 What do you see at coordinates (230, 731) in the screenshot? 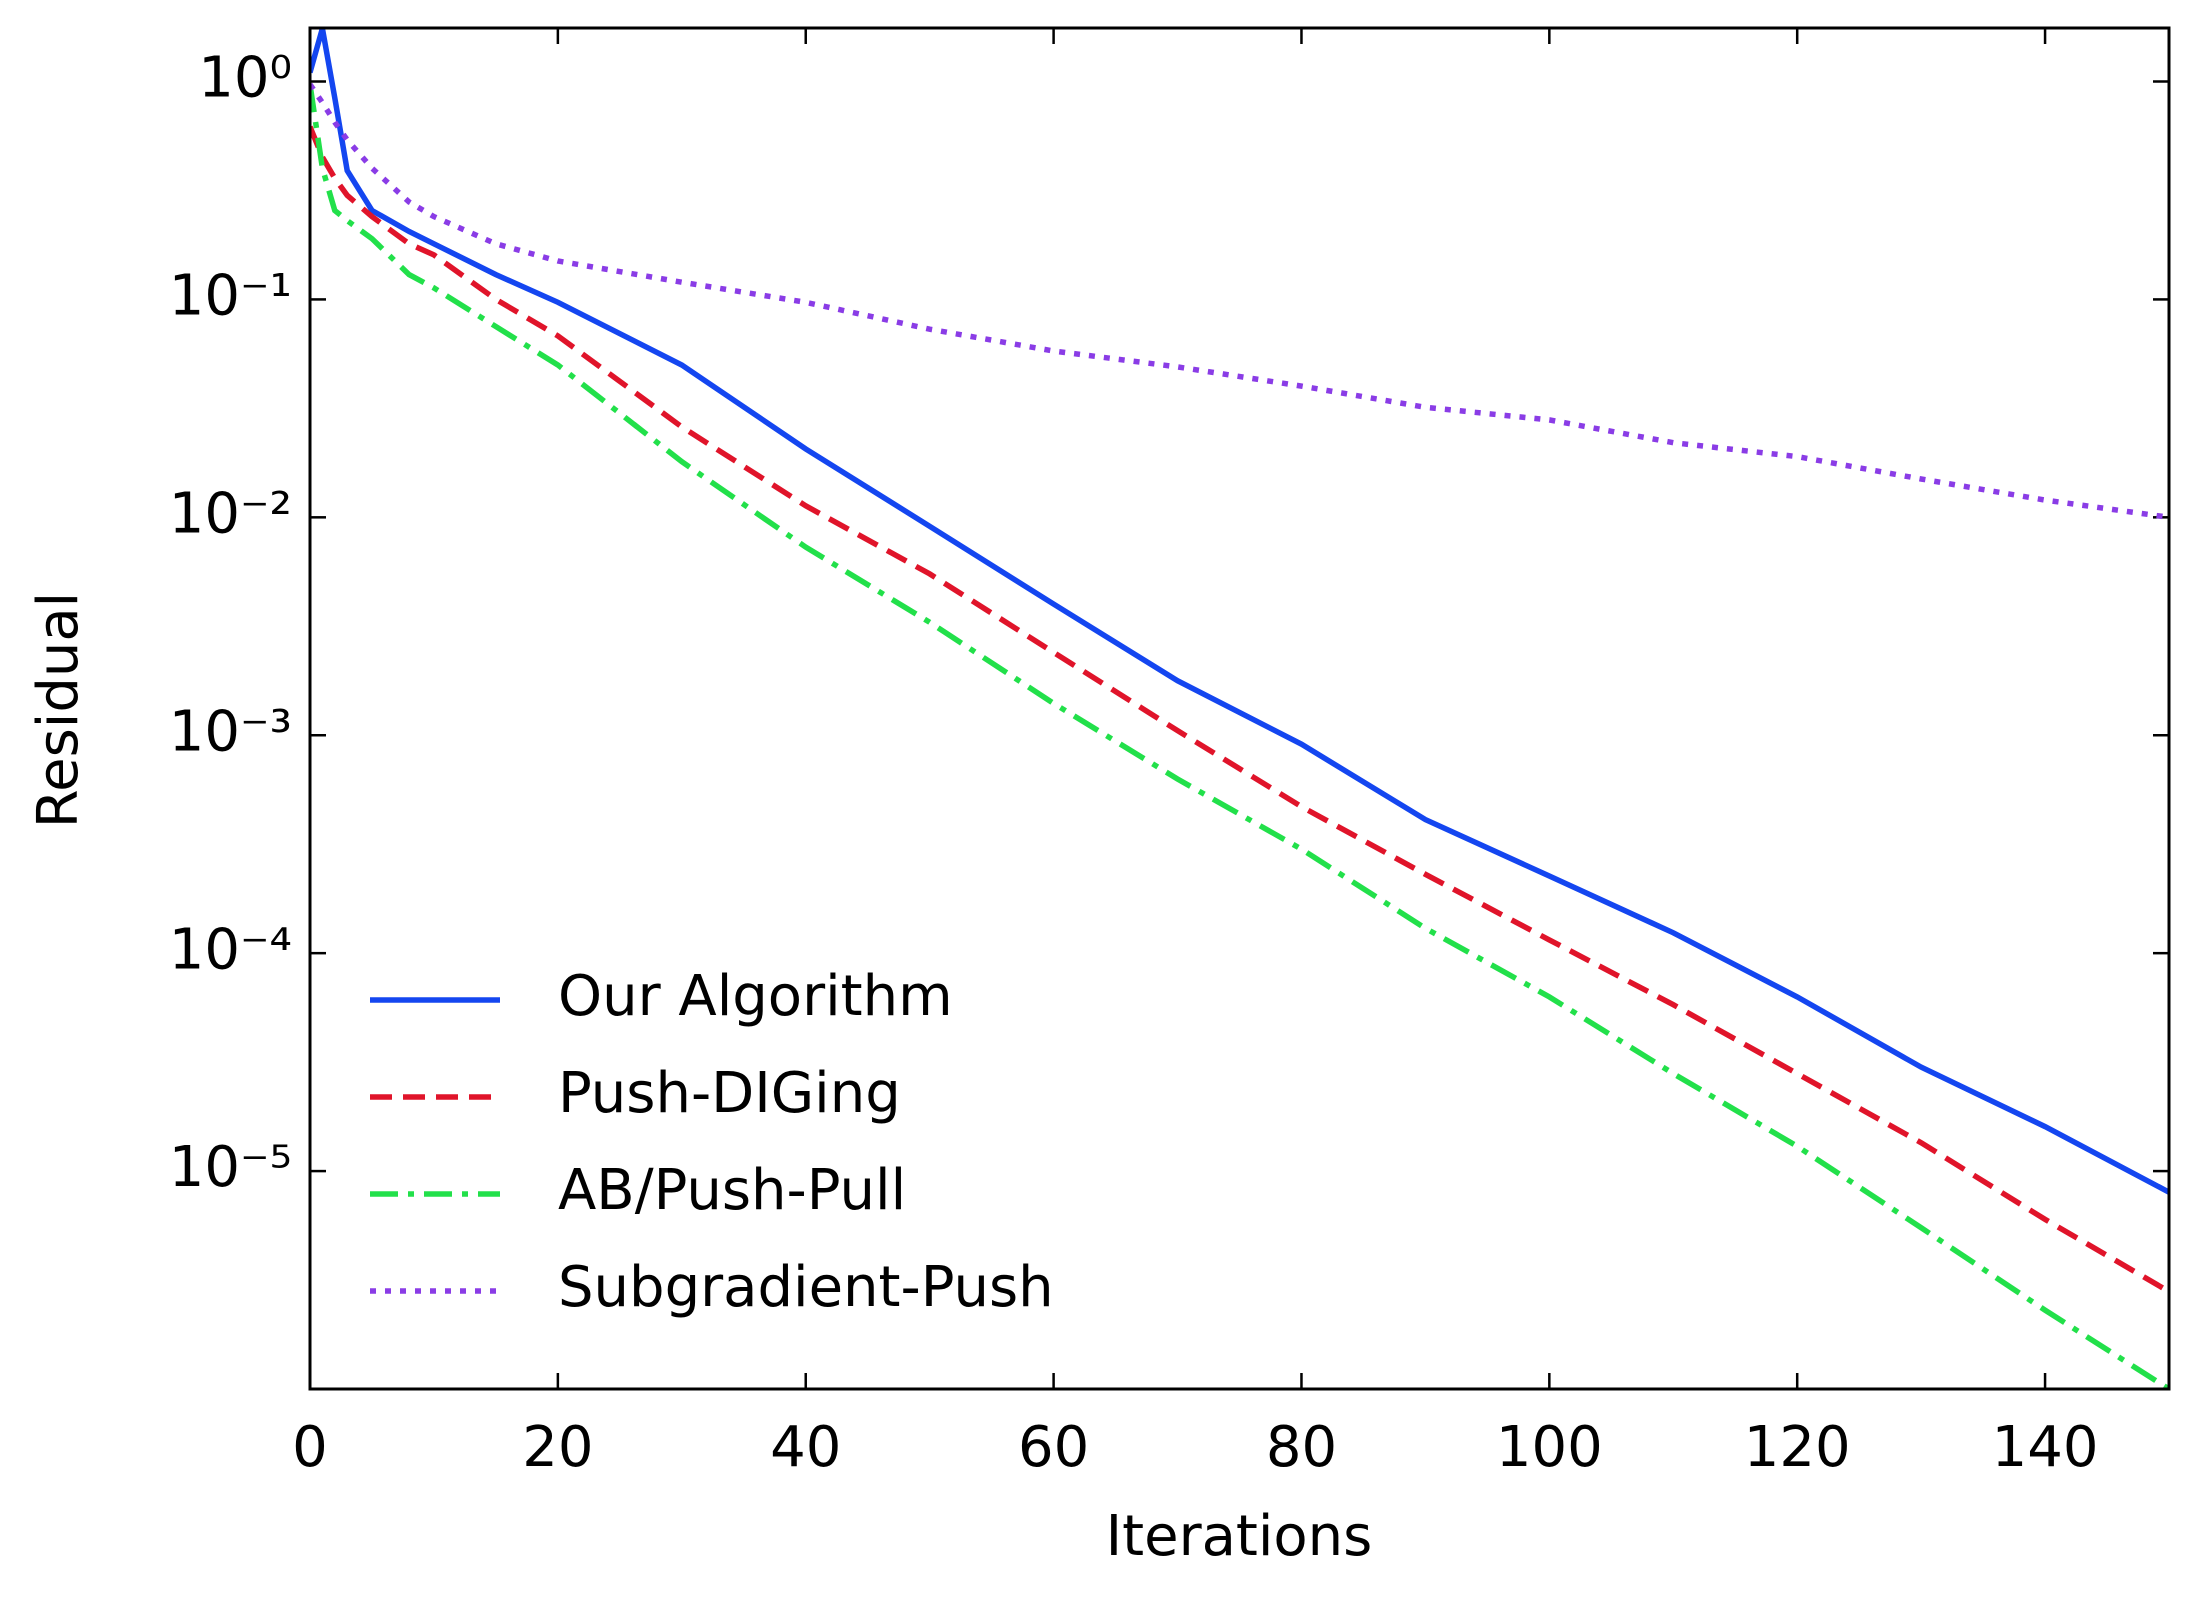
I see `y-tick-label: 10⁻³` at bounding box center [230, 731].